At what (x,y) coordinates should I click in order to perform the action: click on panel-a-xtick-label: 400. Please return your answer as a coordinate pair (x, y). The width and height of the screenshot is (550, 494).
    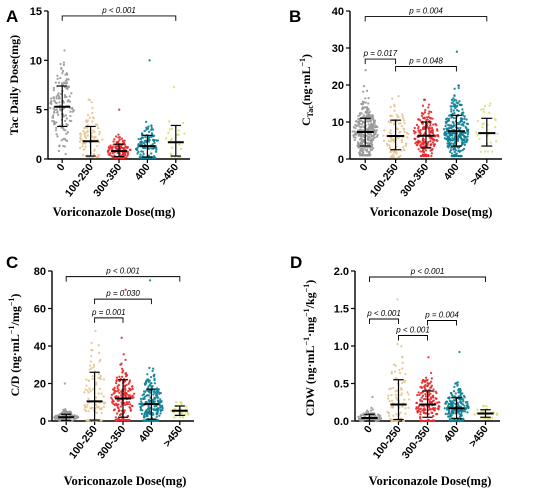
    Looking at the image, I should click on (143, 171).